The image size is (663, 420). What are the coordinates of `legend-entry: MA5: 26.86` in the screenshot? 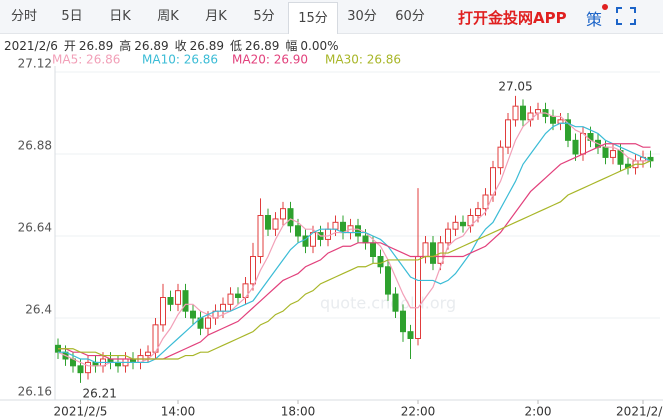 It's located at (86, 60).